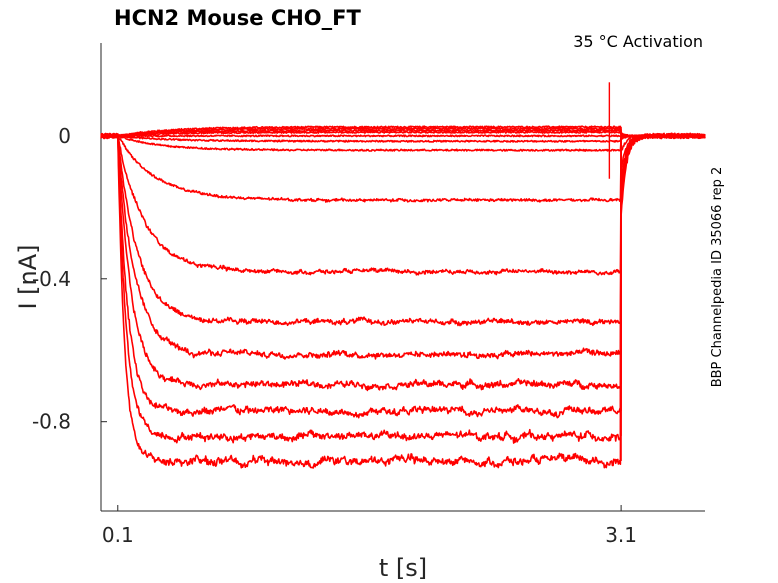 The width and height of the screenshot is (778, 583). Describe the element at coordinates (118, 535) in the screenshot. I see `x-tick-label: 0.1` at that location.